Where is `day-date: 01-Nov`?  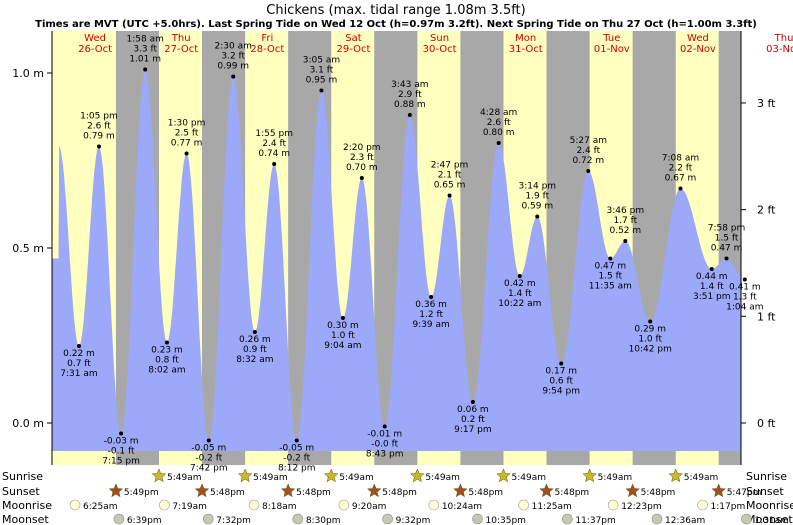
day-date: 01-Nov is located at coordinates (612, 49).